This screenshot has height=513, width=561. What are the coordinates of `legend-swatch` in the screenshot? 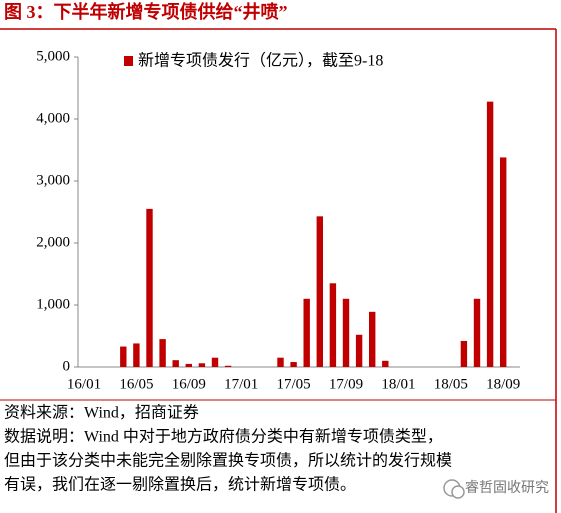 It's located at (128, 61).